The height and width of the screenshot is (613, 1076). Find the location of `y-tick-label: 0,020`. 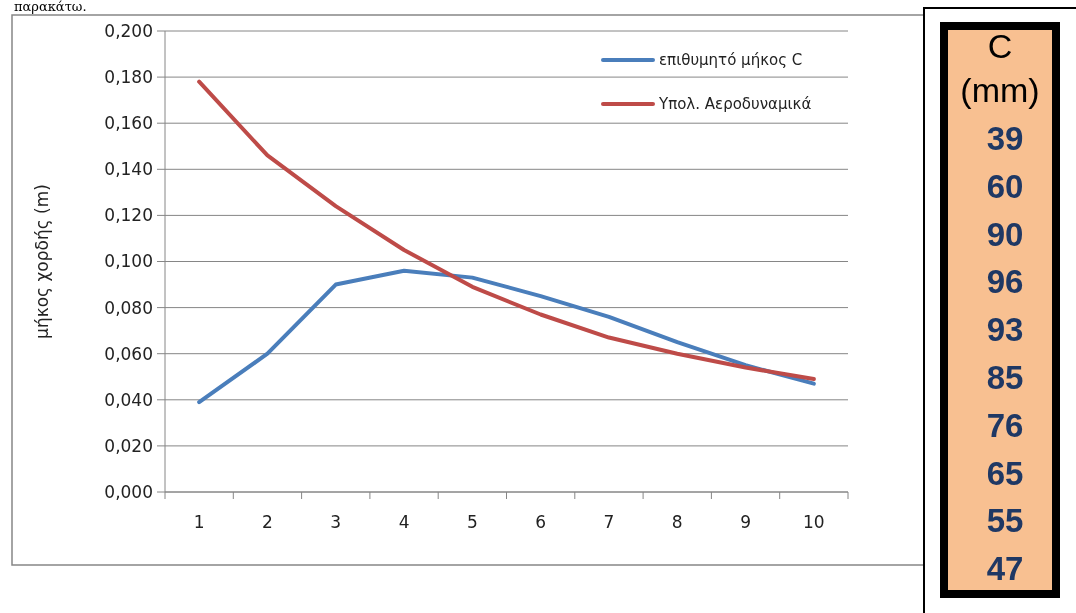

y-tick-label: 0,020 is located at coordinates (128, 445).